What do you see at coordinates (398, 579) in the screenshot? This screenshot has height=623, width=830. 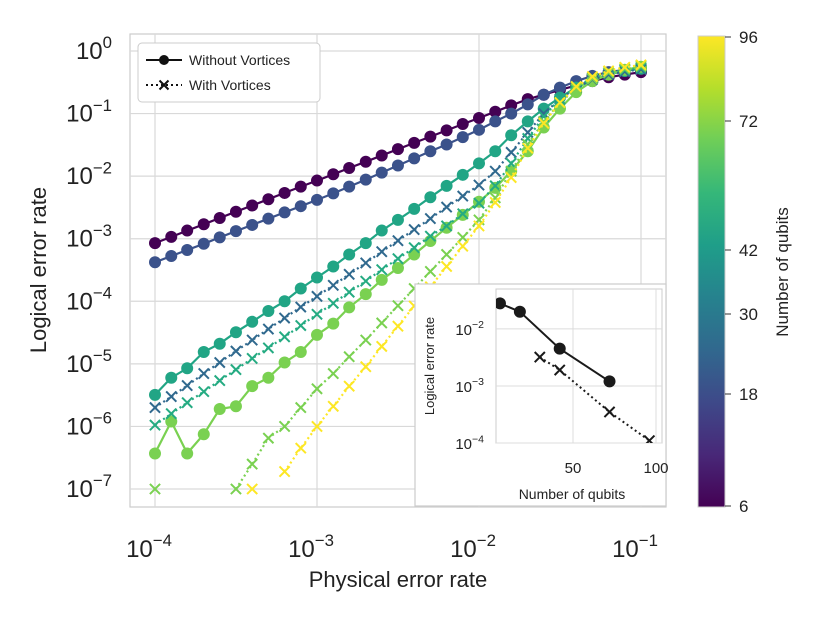 I see `main-x-axis-label: Physical error rate` at bounding box center [398, 579].